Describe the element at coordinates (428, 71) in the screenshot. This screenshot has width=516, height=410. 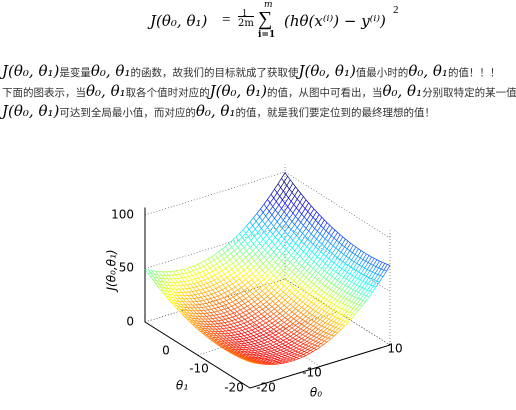
I see `math-inline: θ₀, θ₁` at that location.